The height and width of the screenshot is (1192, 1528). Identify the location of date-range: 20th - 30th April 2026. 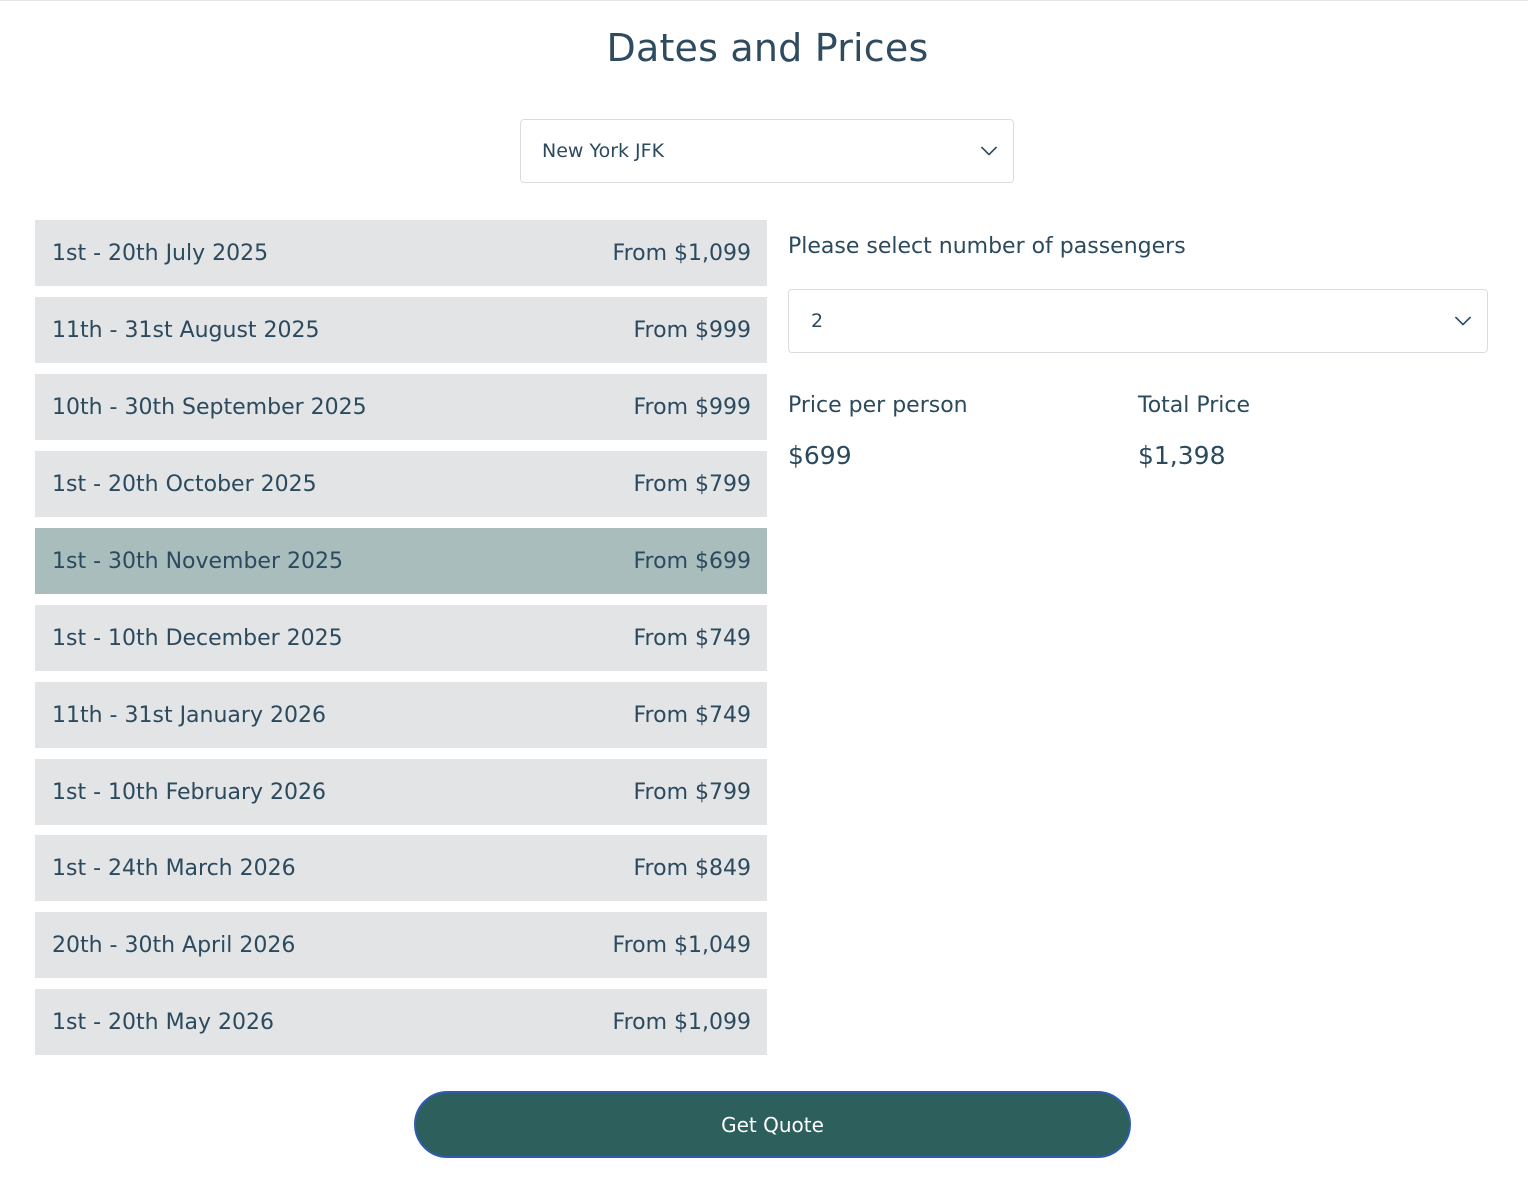
(174, 945).